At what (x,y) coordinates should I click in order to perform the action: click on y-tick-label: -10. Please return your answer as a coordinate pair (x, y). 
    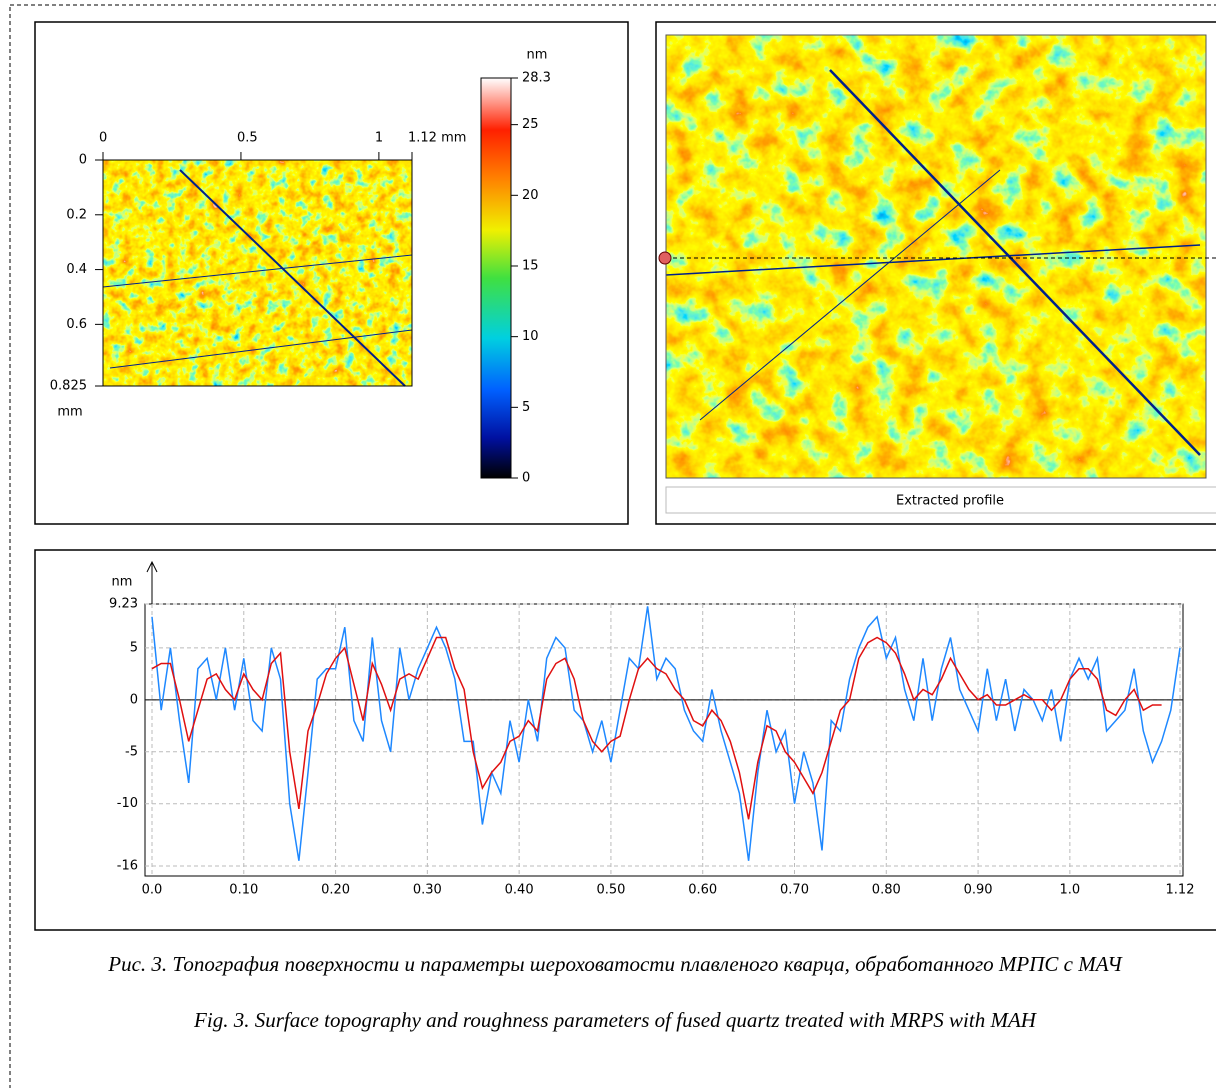
    Looking at the image, I should click on (127, 803).